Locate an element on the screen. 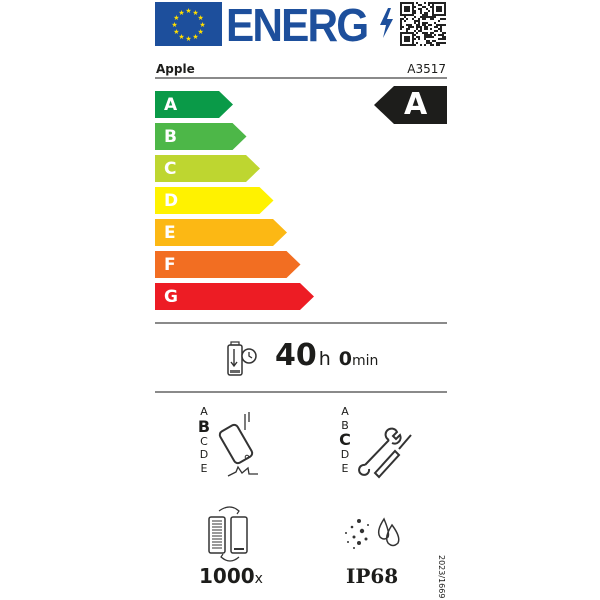  lightning-icon is located at coordinates (386, 23).